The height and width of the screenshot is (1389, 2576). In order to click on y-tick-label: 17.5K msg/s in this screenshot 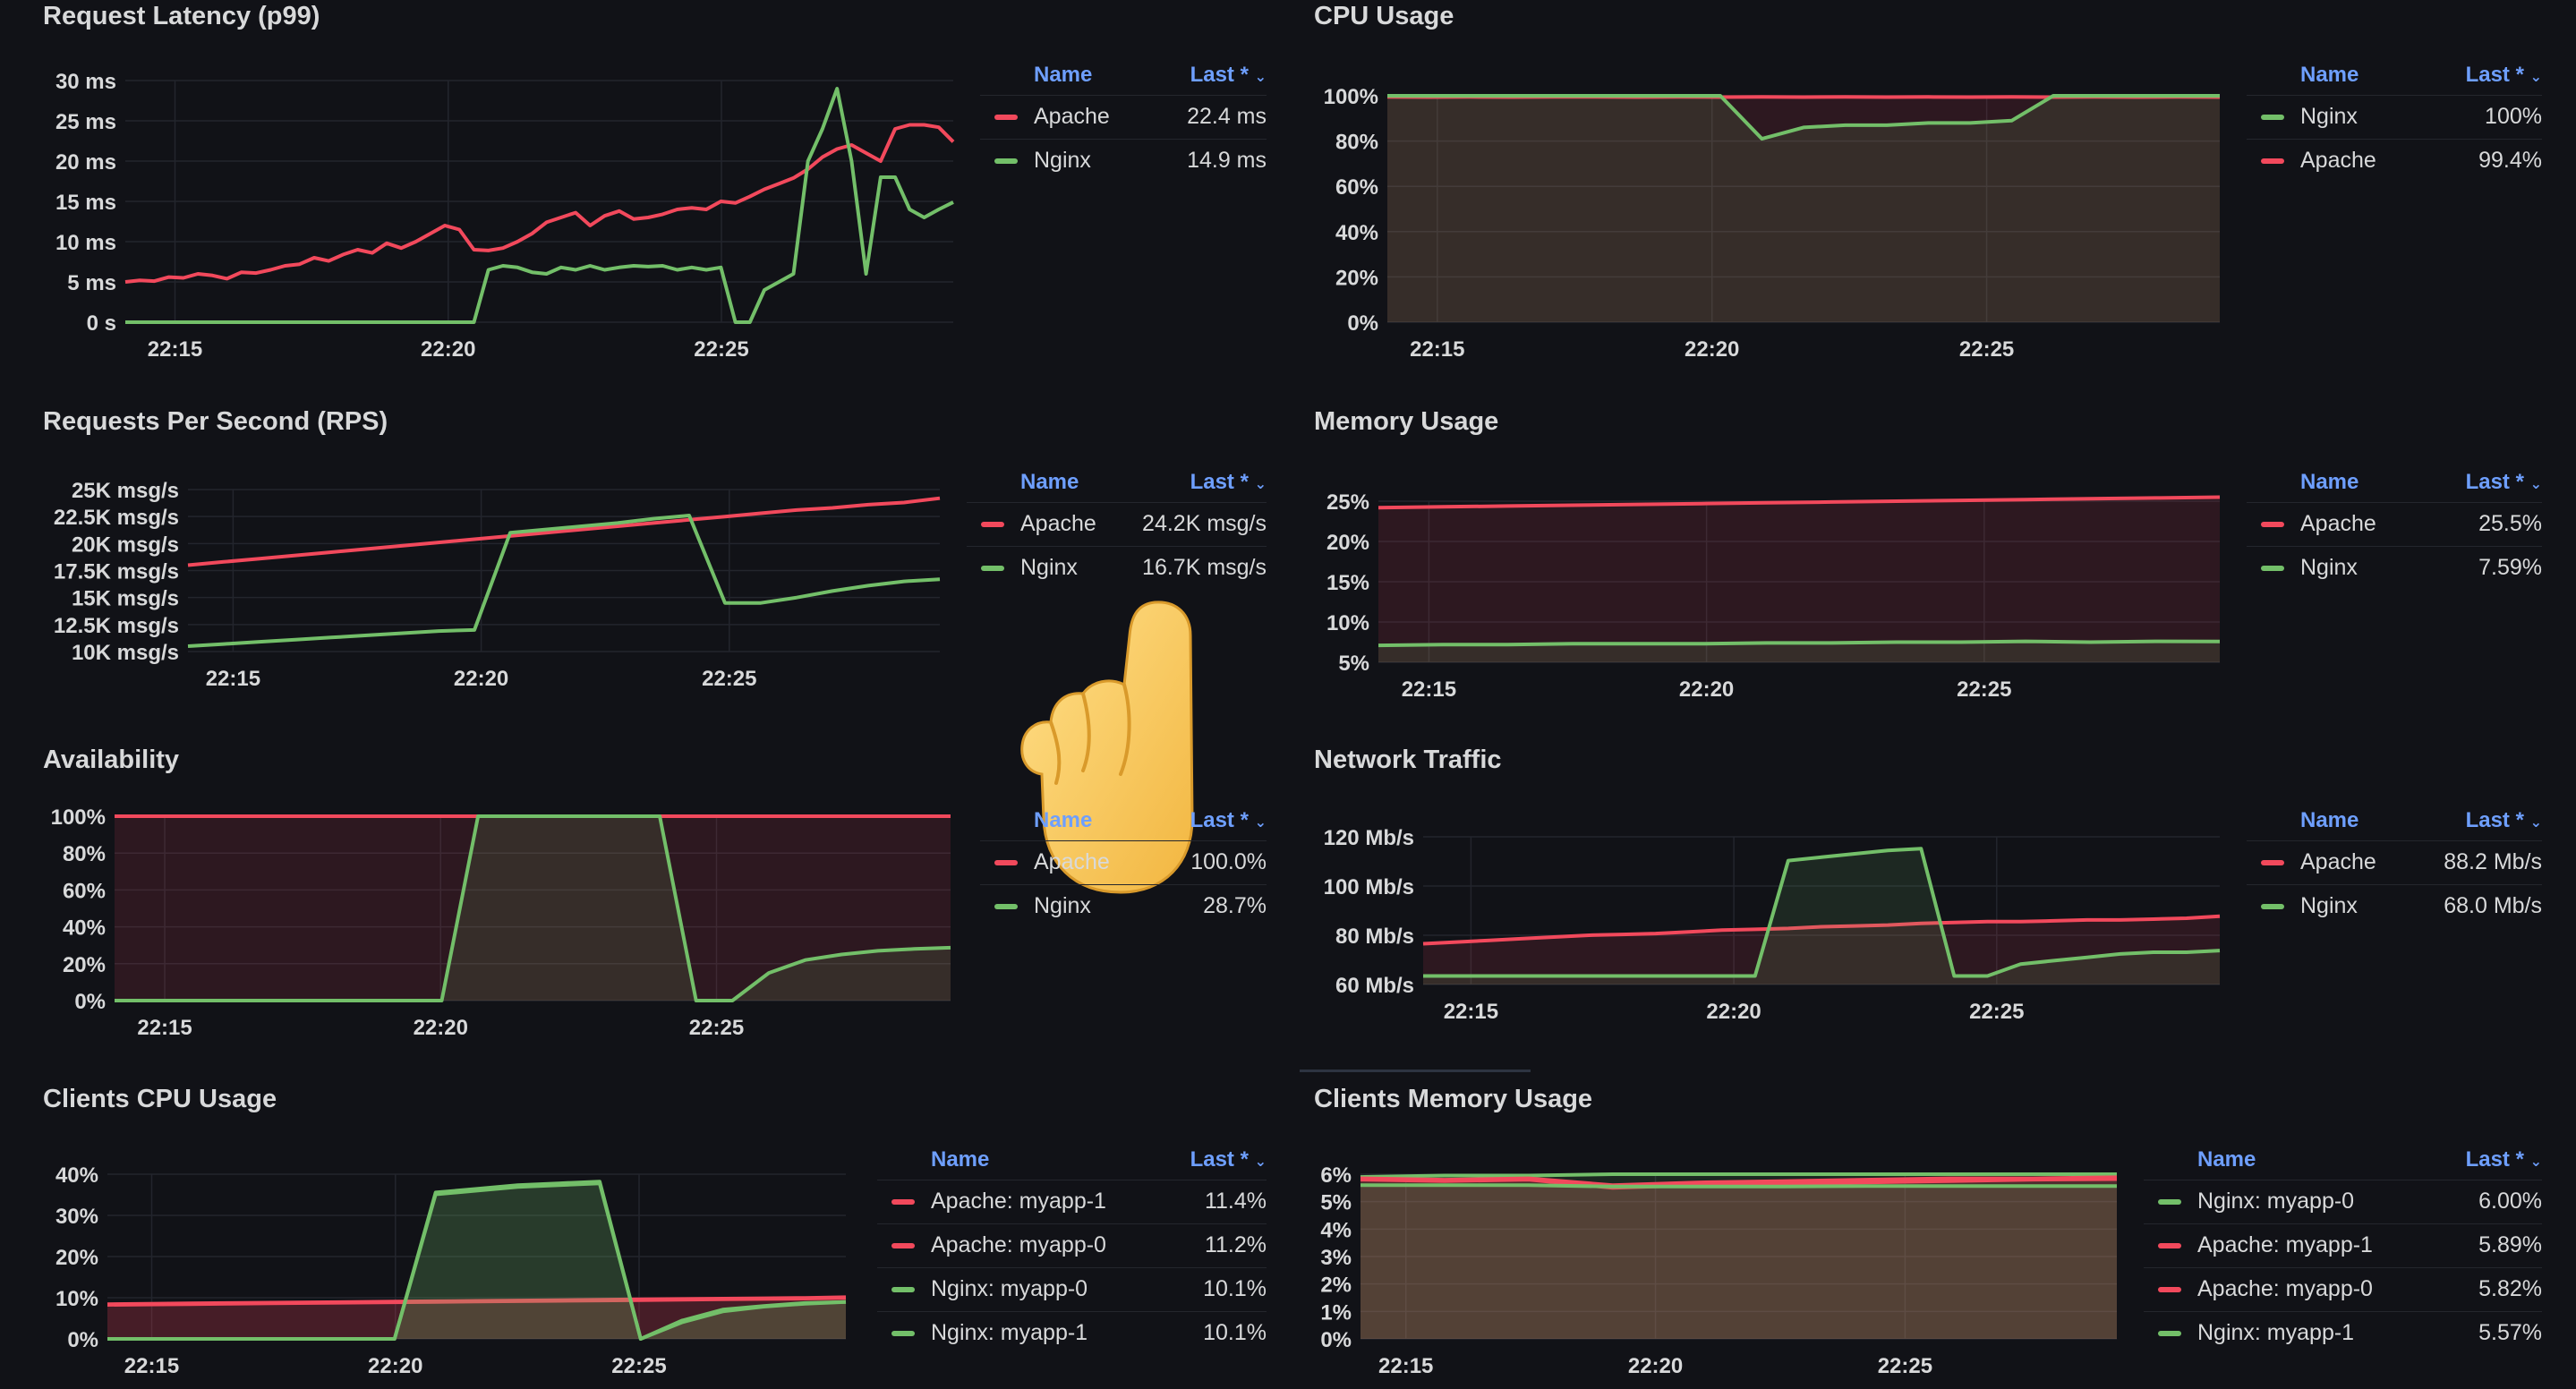, I will do `click(116, 572)`.